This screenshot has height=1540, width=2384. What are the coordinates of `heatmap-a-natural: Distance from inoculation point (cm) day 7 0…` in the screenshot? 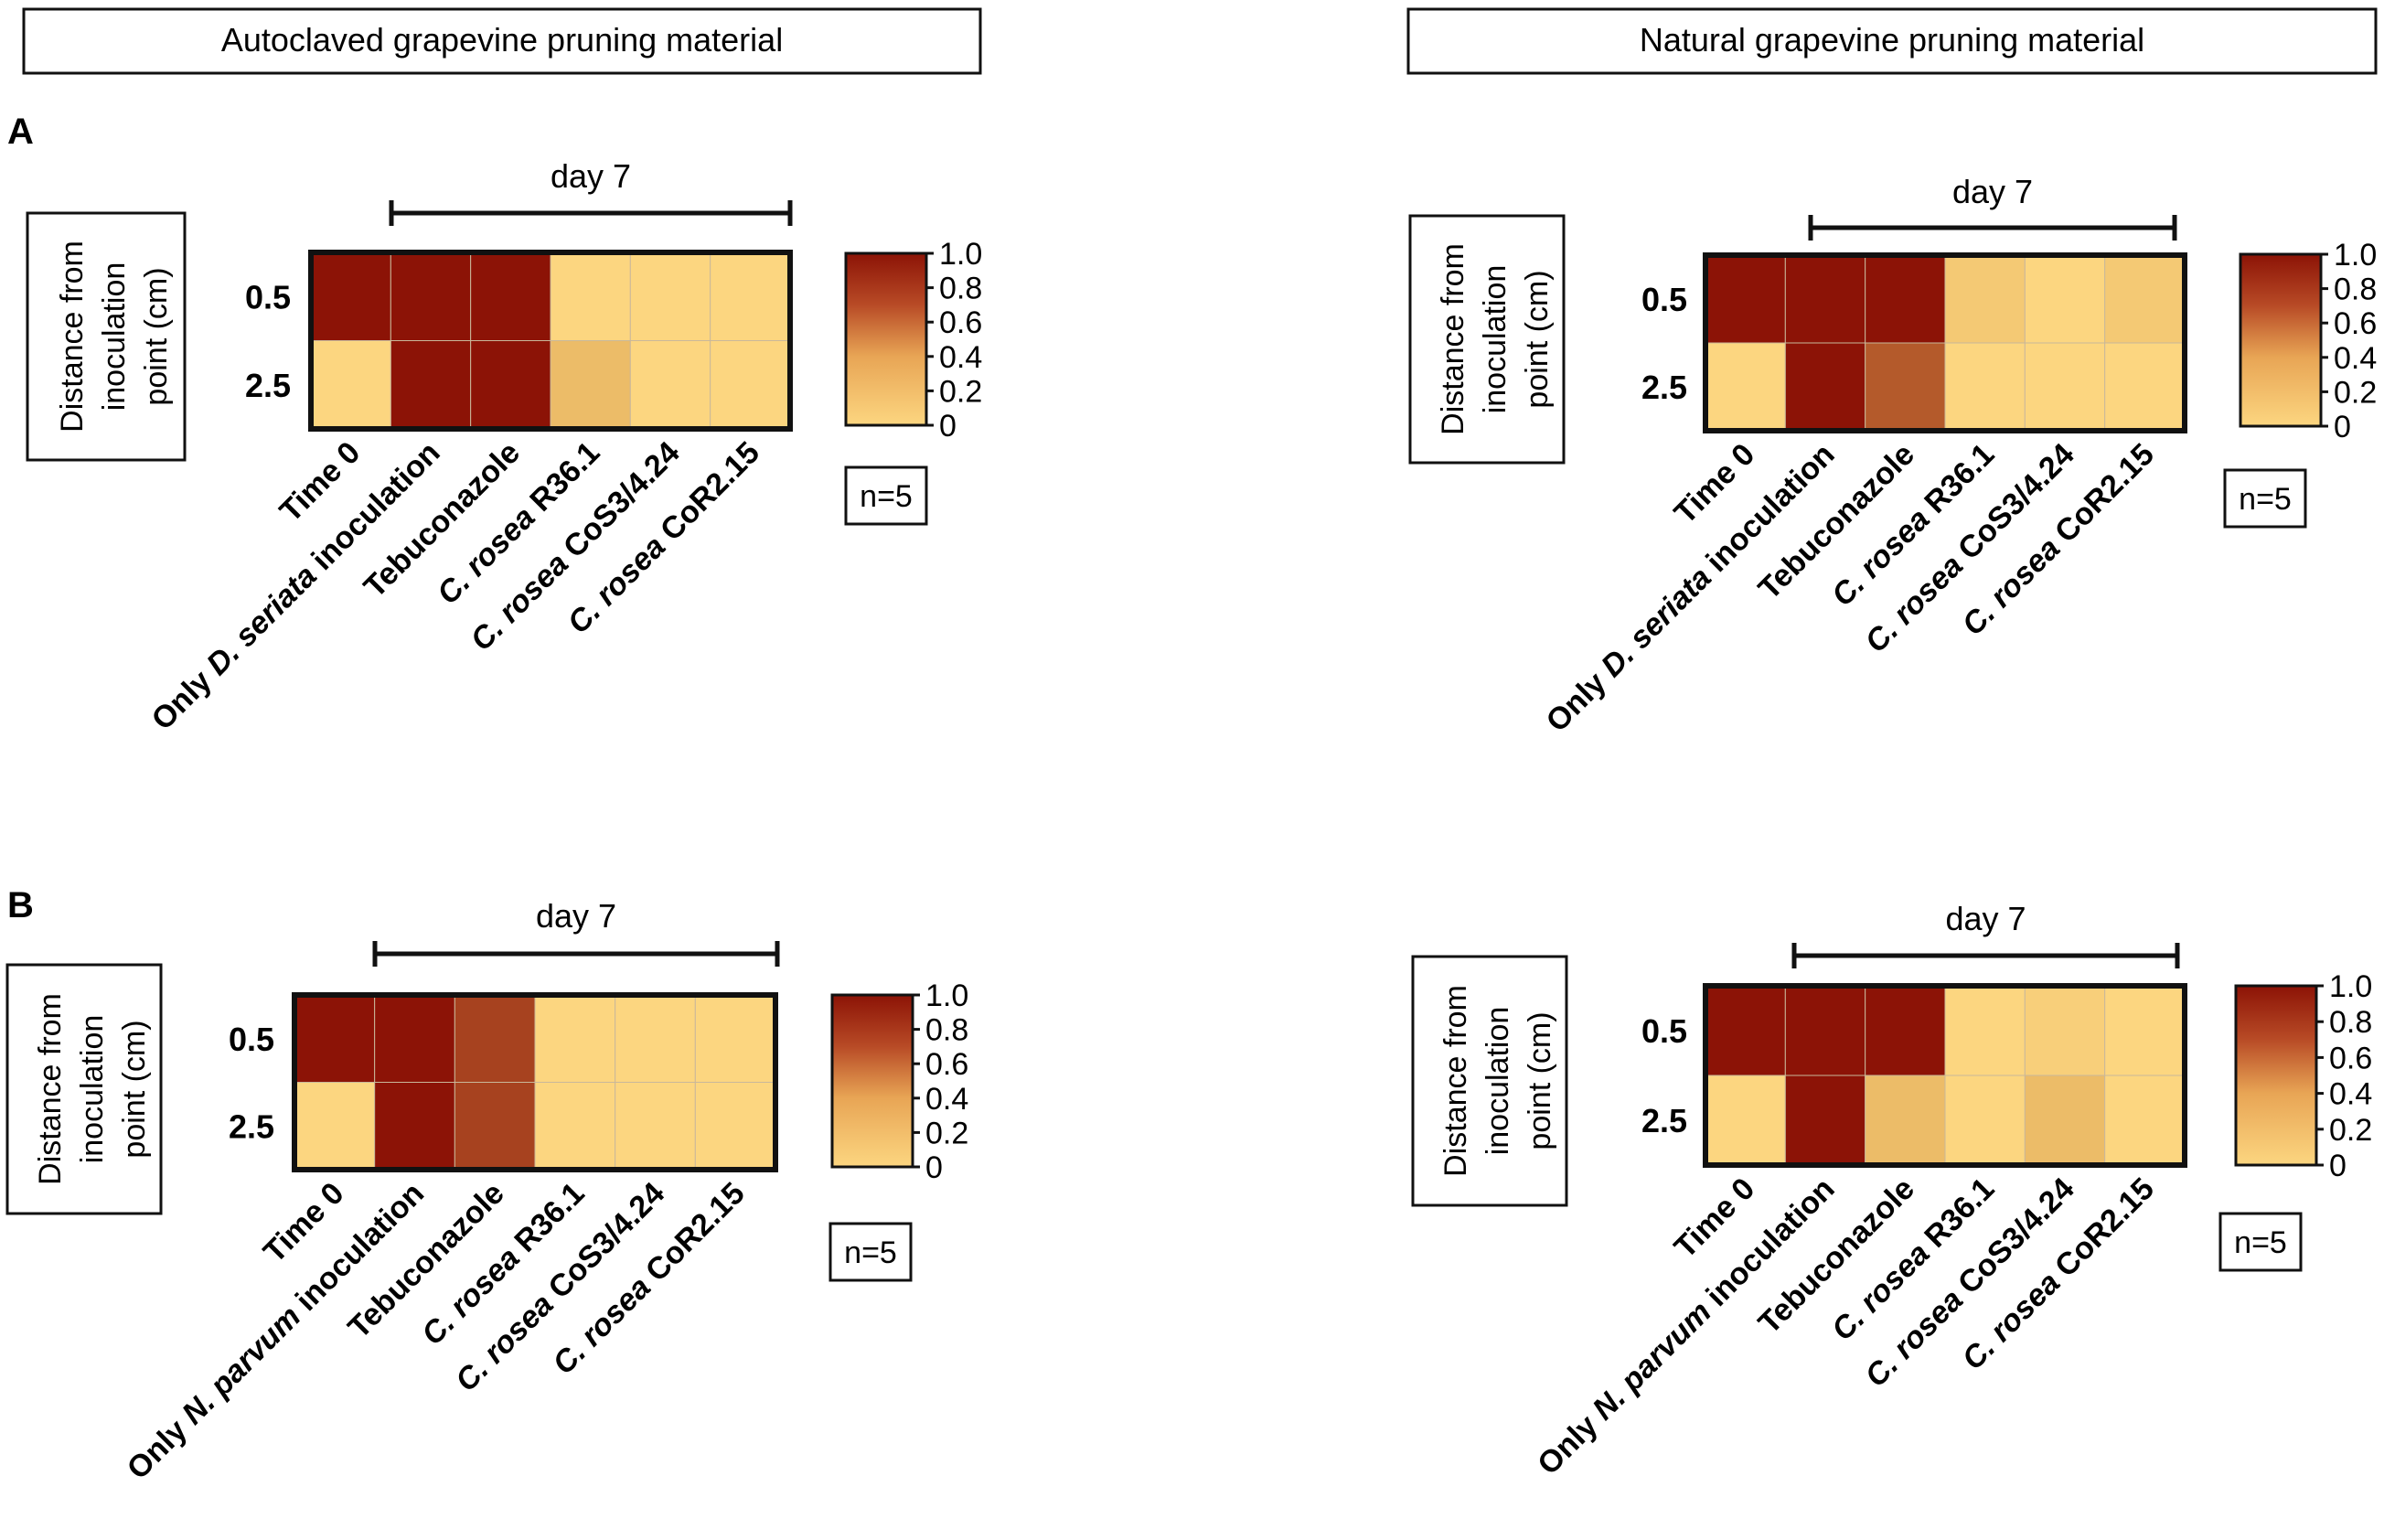 It's located at (1892, 456).